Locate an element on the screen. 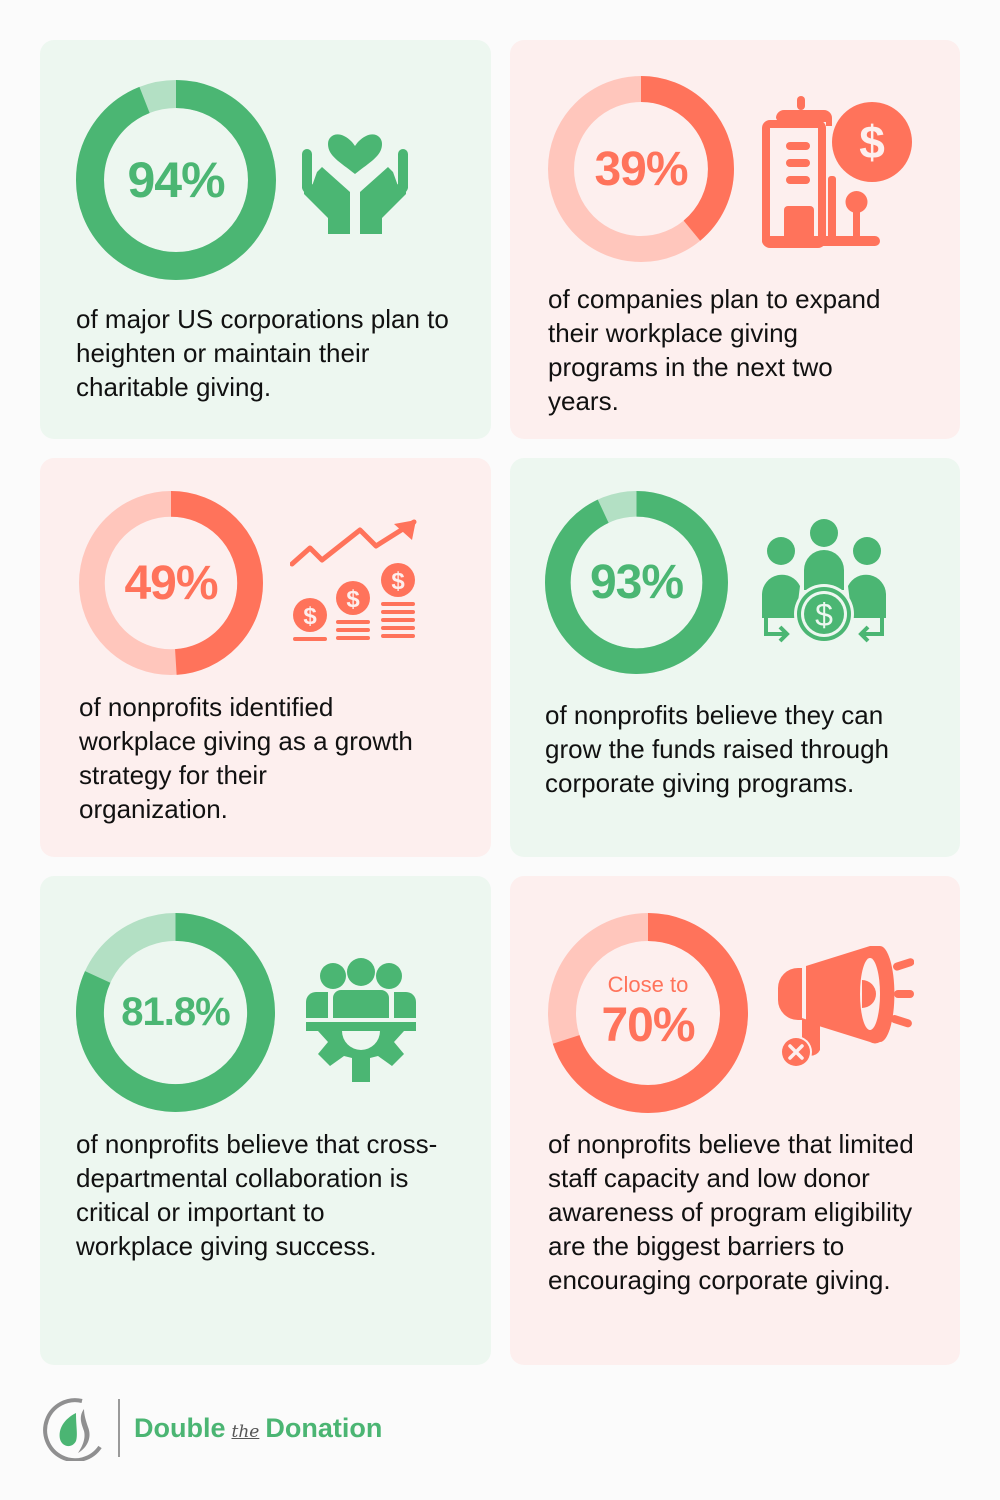 The image size is (1000, 1500). stat-value: 94% is located at coordinates (176, 180).